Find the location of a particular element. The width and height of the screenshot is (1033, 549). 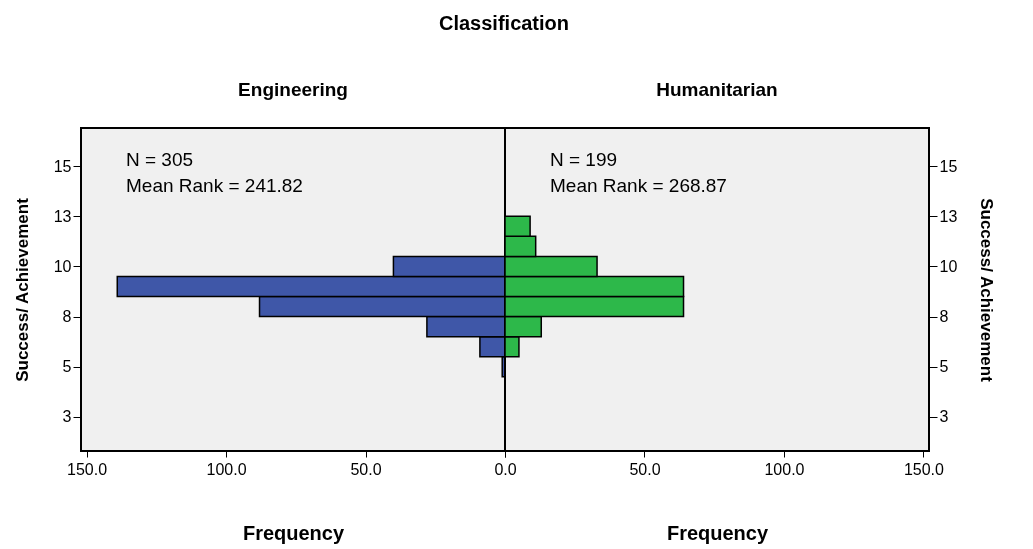

x-tick-label: 0.0 is located at coordinates (505, 469).